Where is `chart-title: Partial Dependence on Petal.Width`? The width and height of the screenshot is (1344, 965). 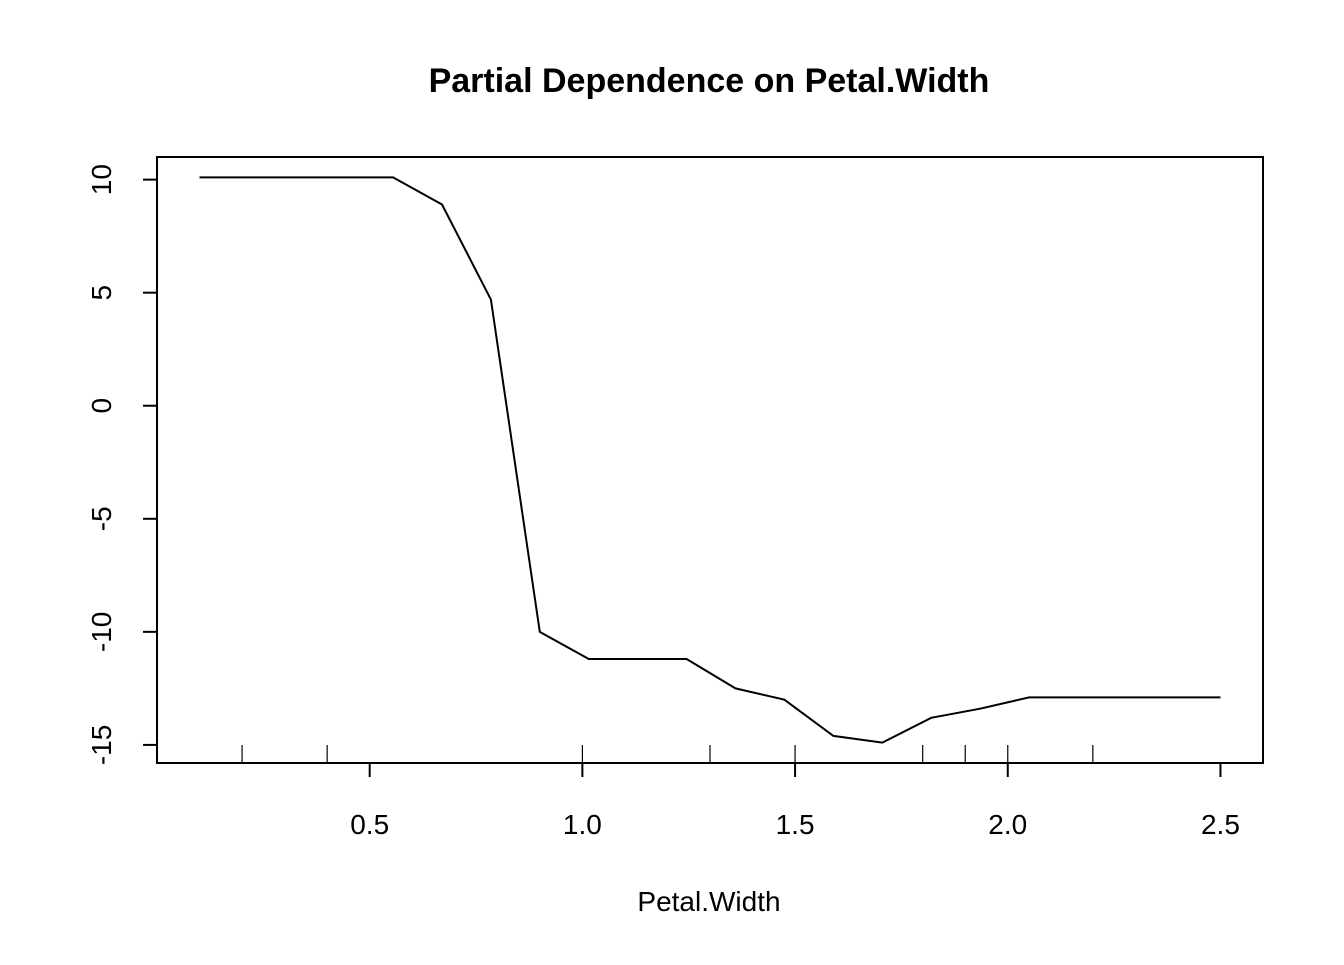 chart-title: Partial Dependence on Petal.Width is located at coordinates (709, 81).